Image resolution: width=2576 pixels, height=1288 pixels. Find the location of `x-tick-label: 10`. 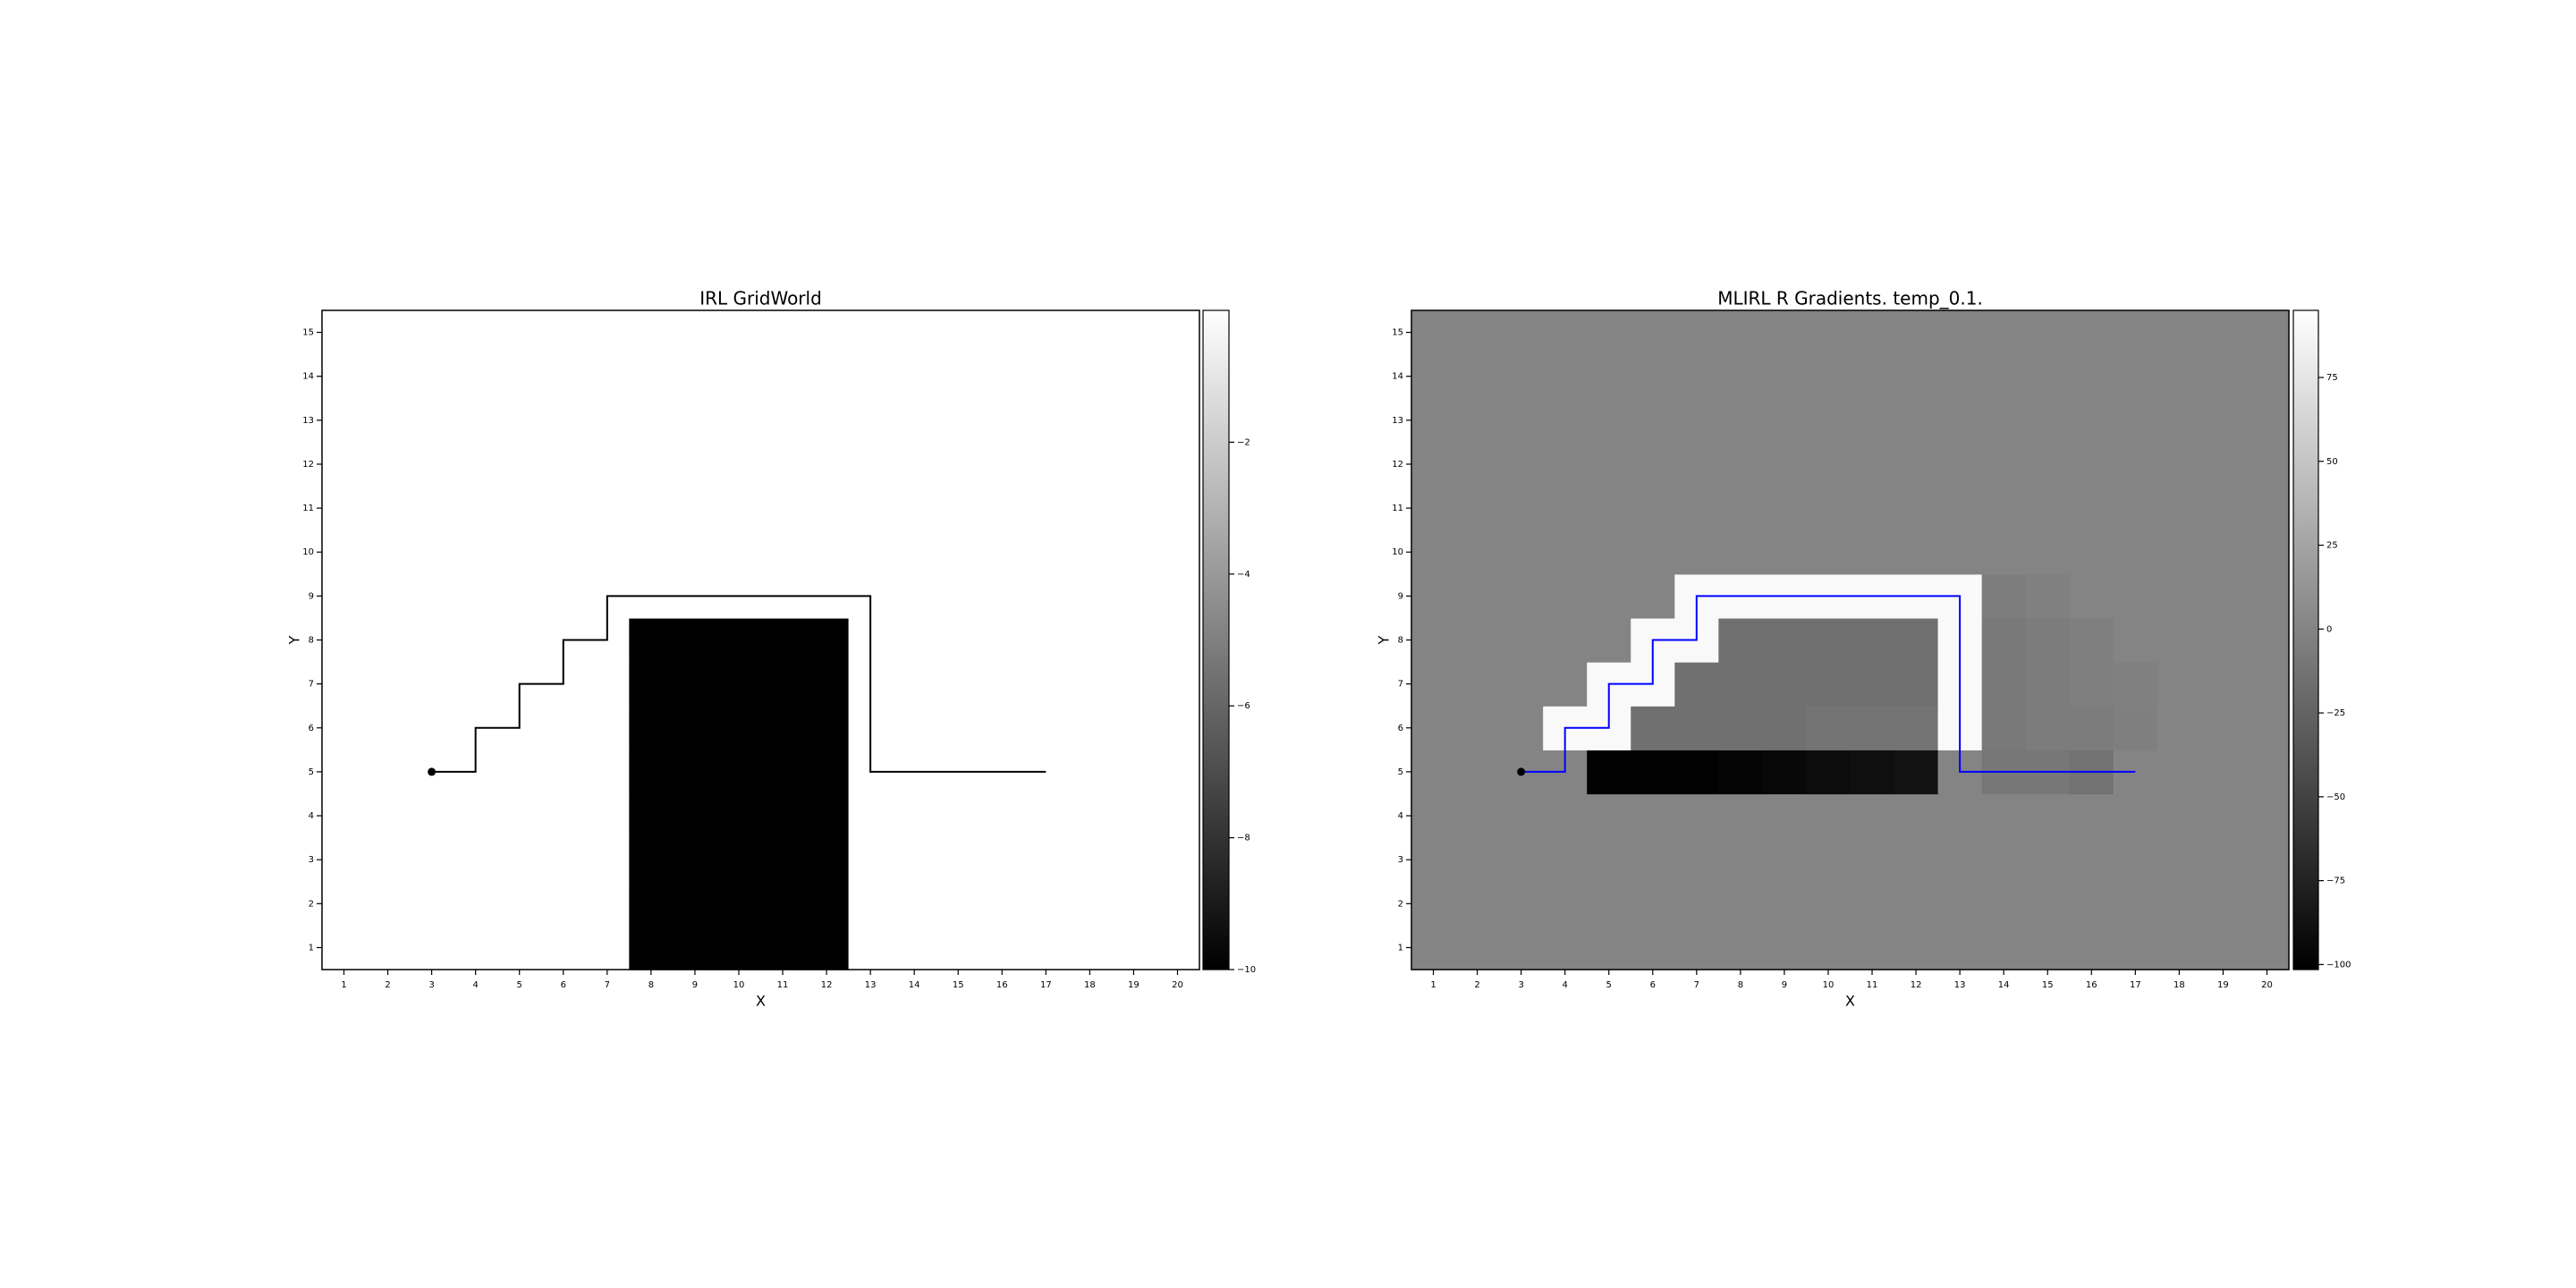

x-tick-label: 10 is located at coordinates (1829, 985).